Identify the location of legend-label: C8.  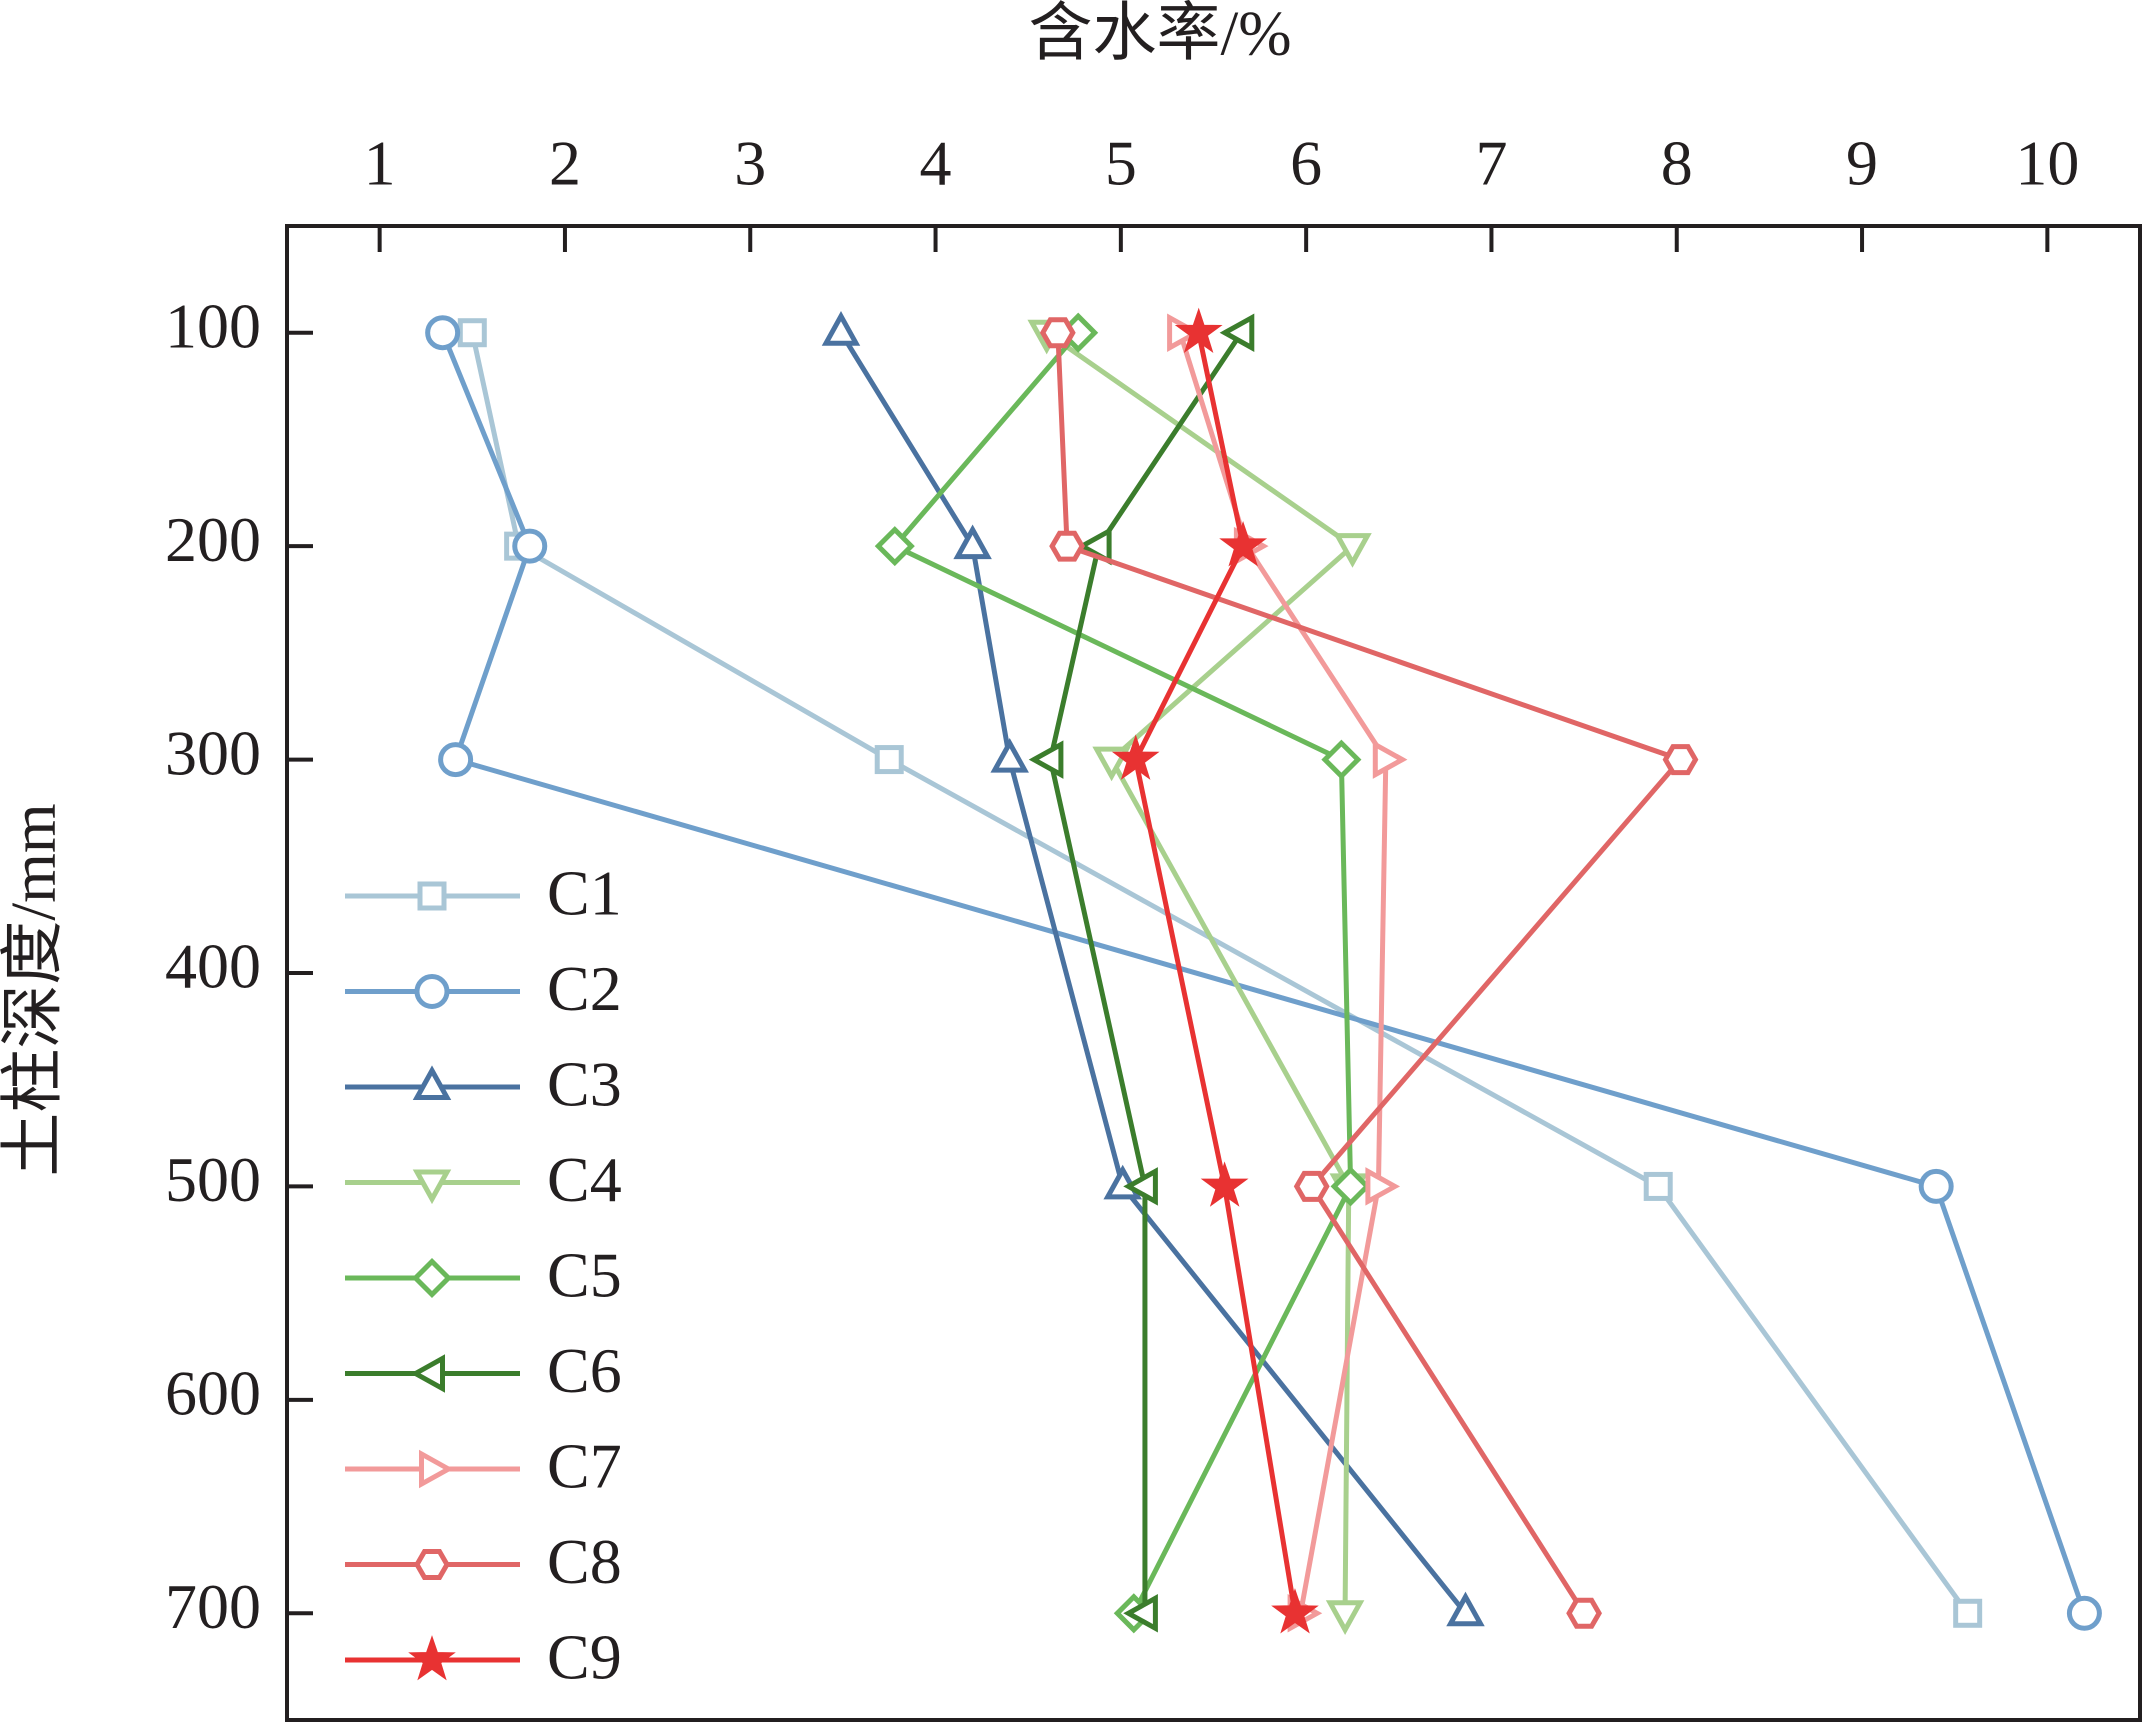
(584, 1561).